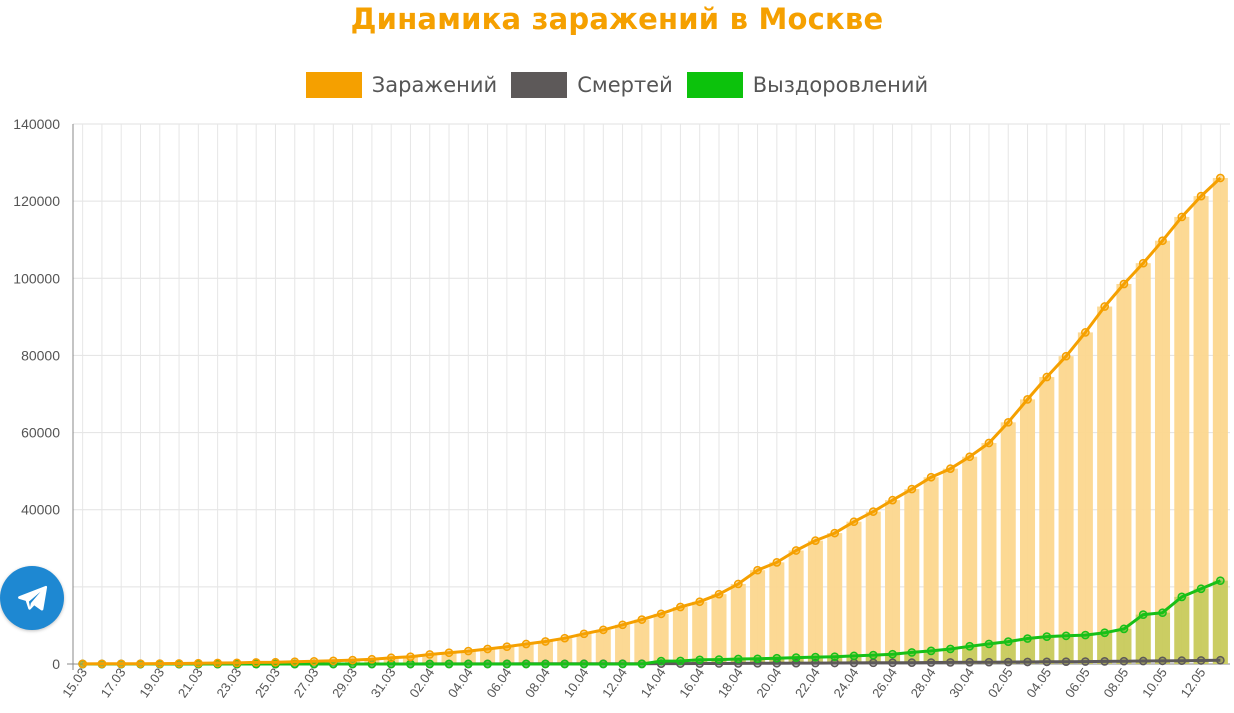  I want to click on x-tick-label: 17.03, so click(113, 682).